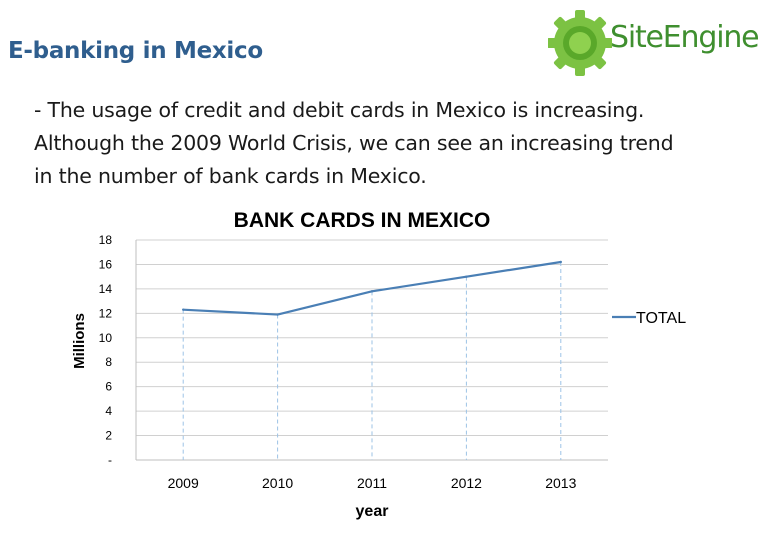 The width and height of the screenshot is (780, 540). I want to click on y-tick-label: 6, so click(108, 387).